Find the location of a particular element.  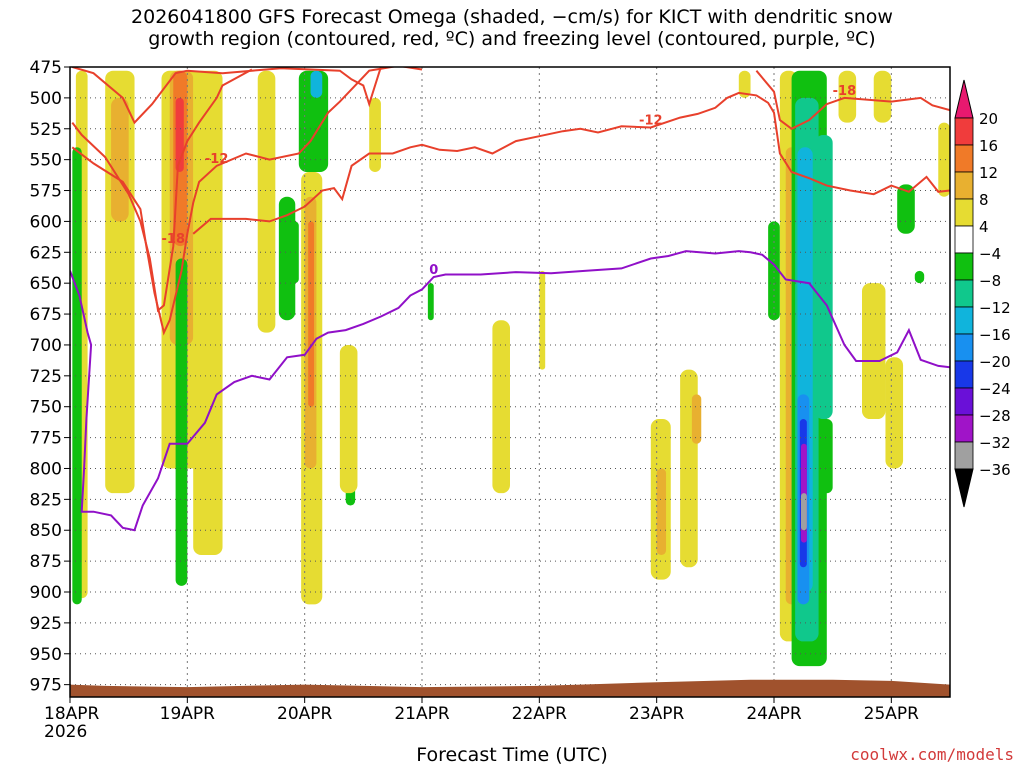

pressure-tick-label: 600 is located at coordinates (46, 222).